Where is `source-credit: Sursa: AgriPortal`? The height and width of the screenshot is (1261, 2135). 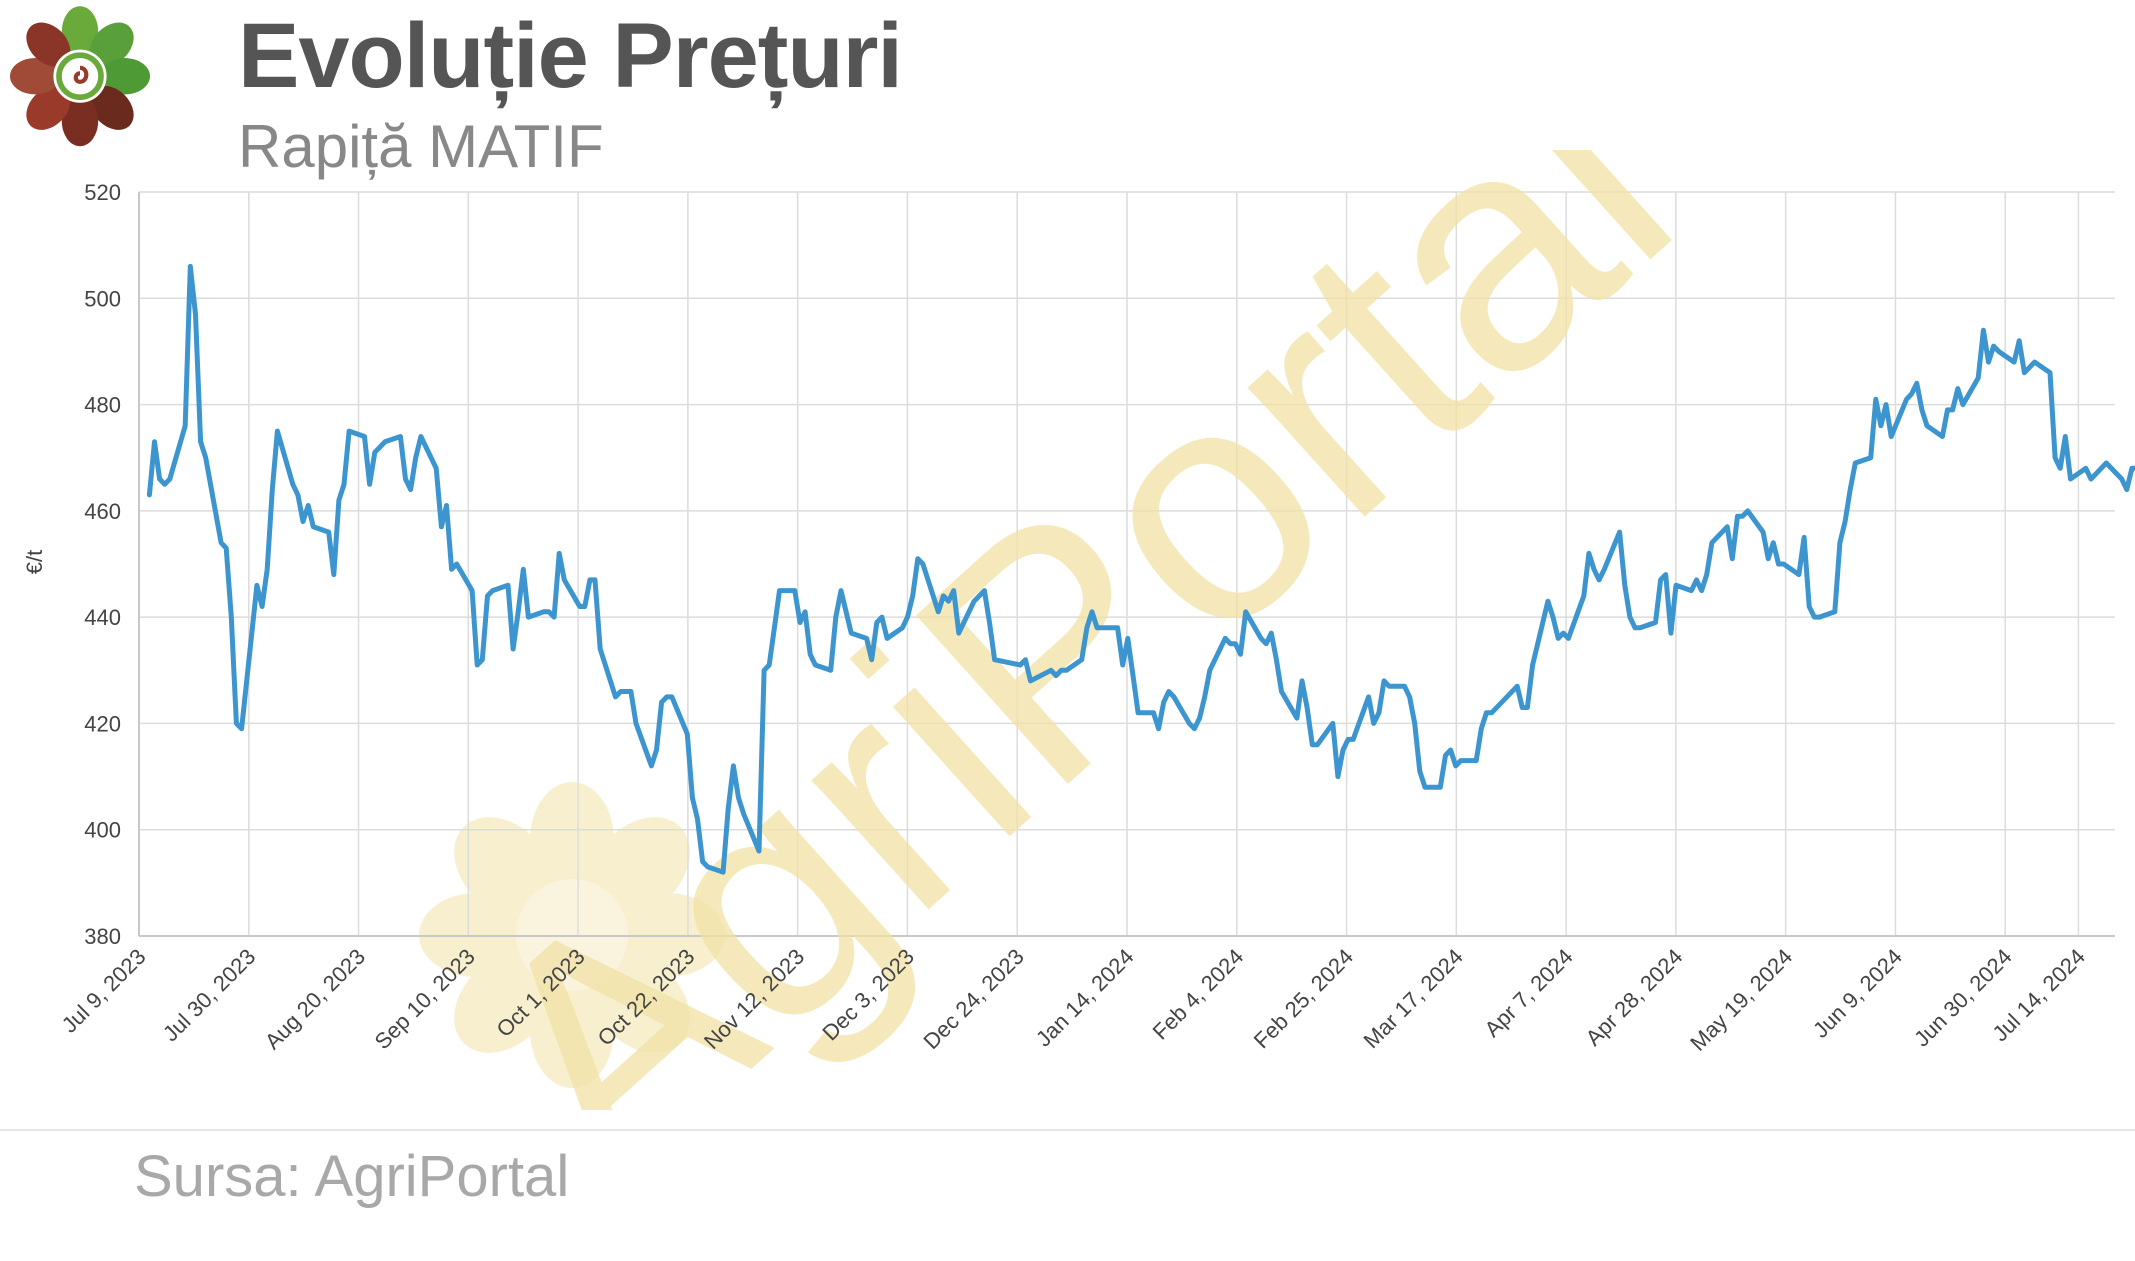
source-credit: Sursa: AgriPortal is located at coordinates (352, 1176).